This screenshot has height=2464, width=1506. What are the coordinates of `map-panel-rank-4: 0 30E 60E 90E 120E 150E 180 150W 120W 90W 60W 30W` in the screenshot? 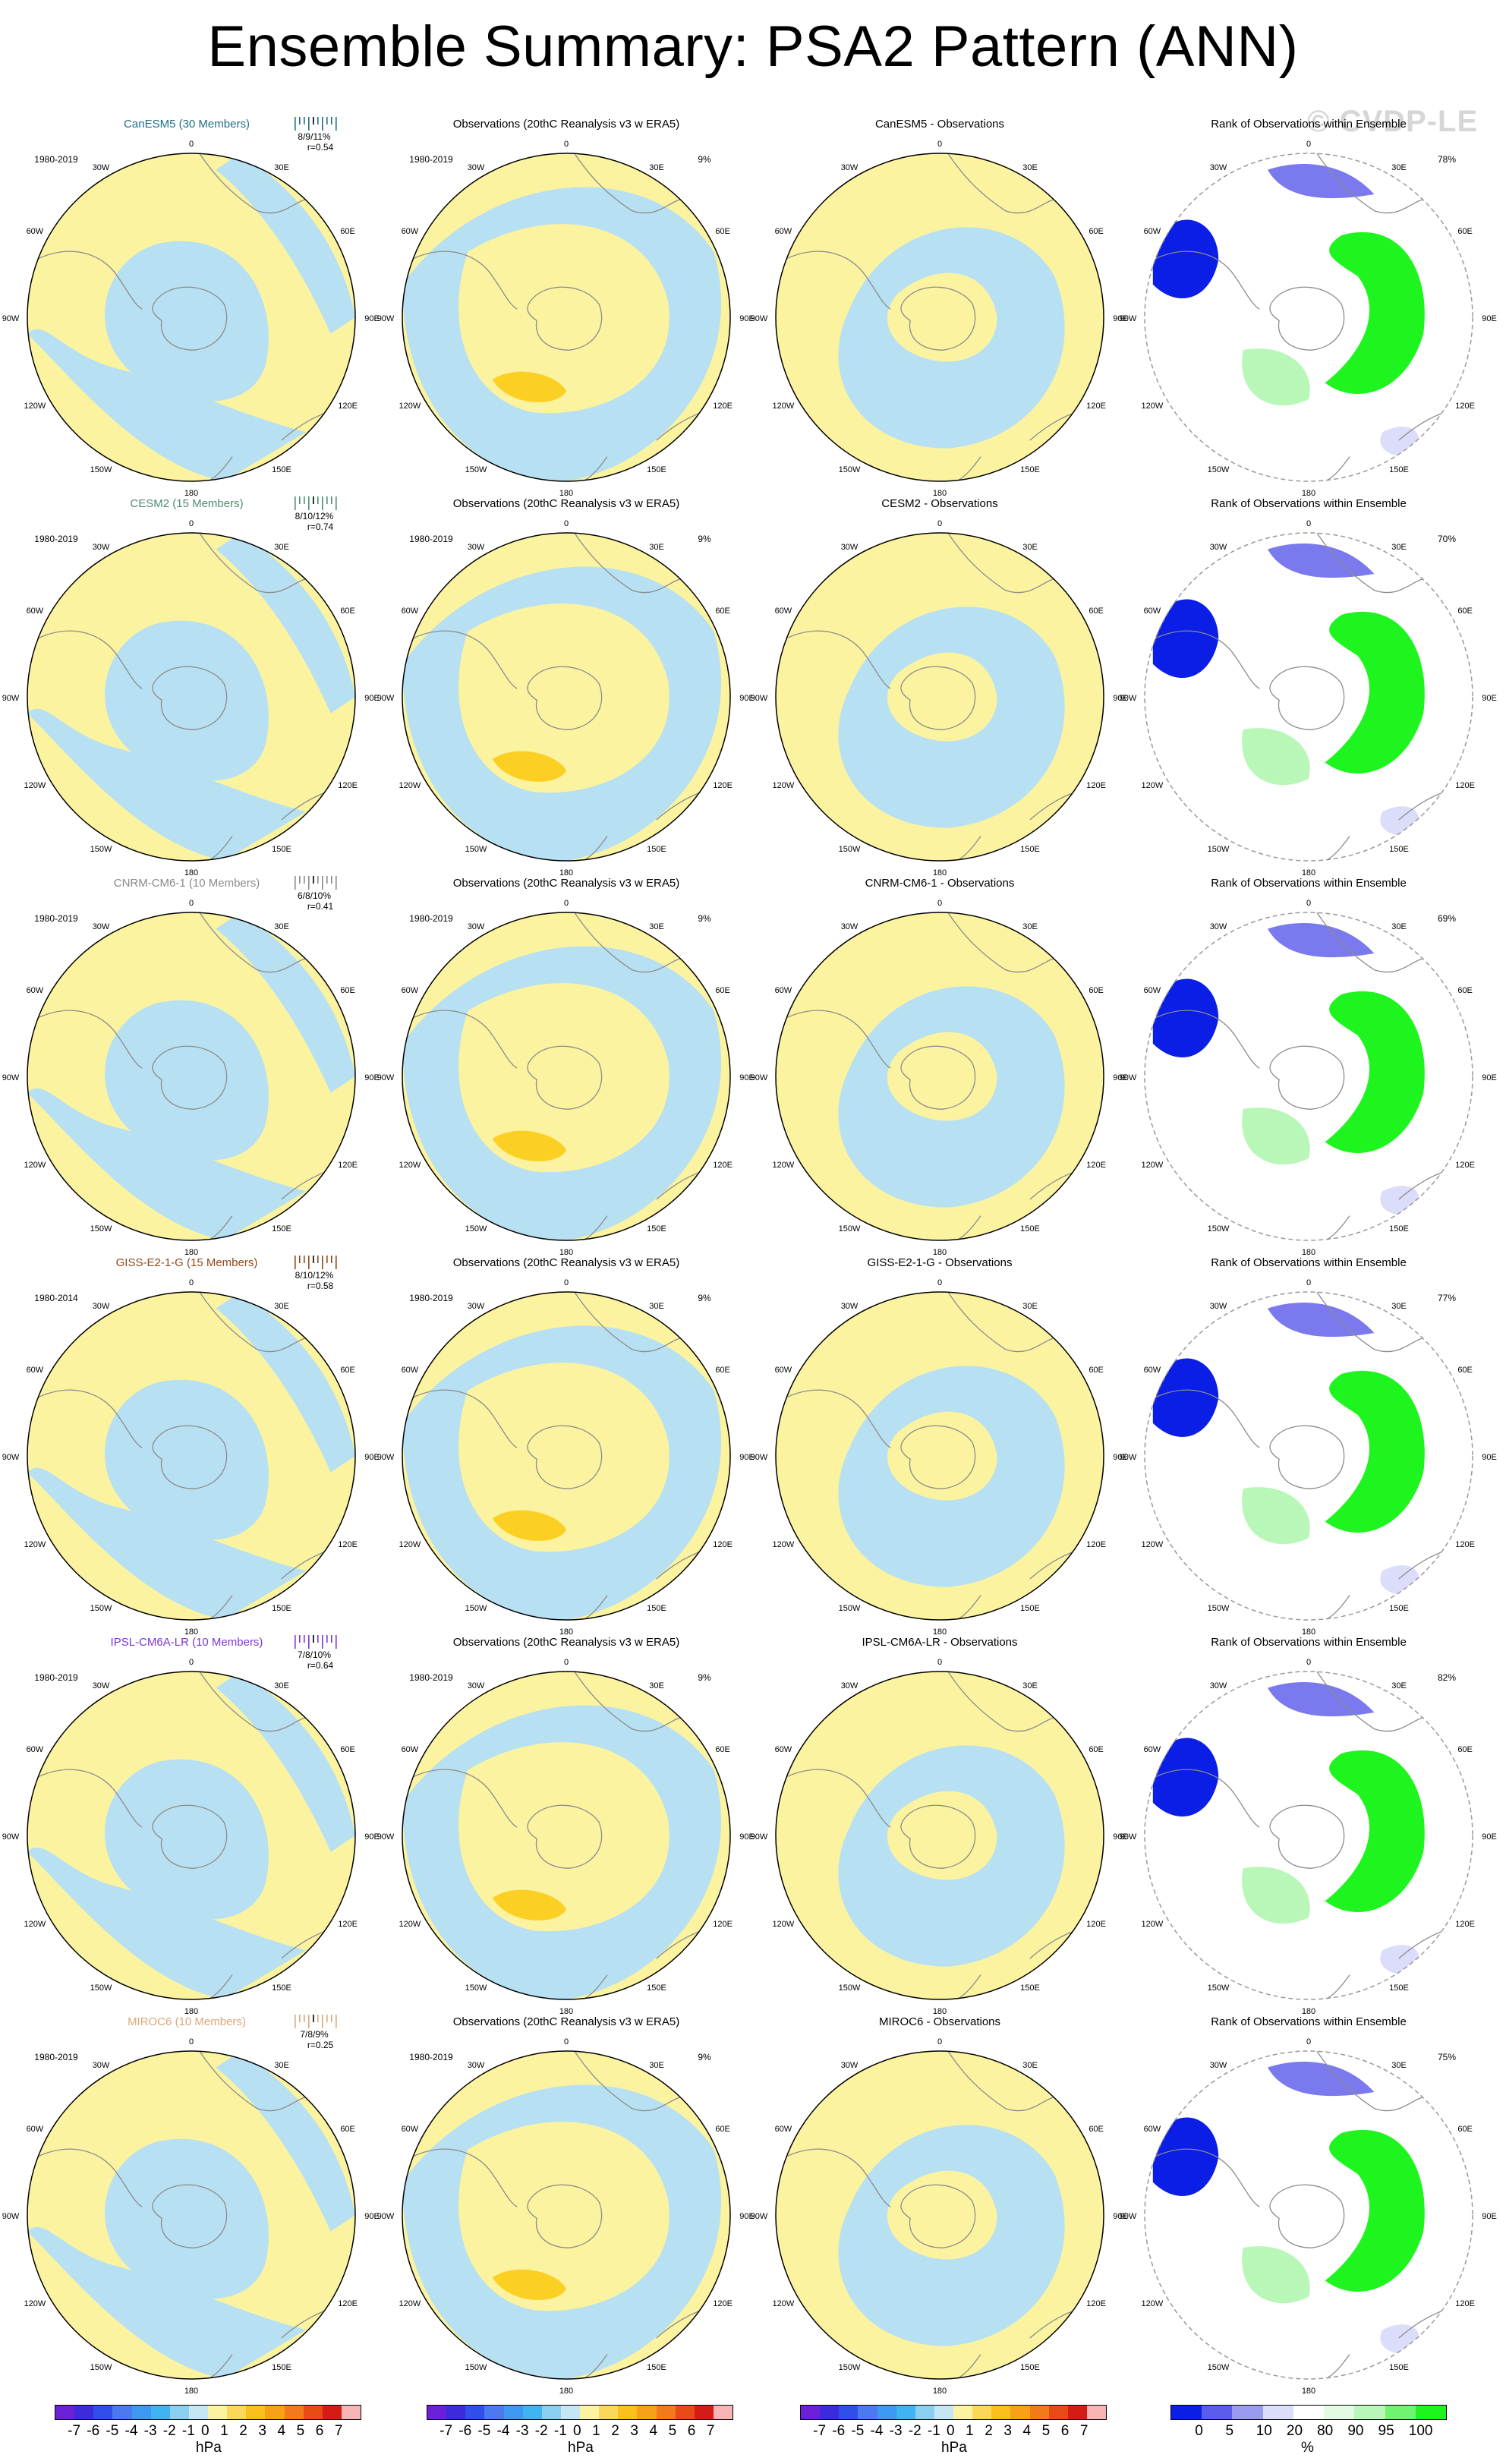 It's located at (1308, 1458).